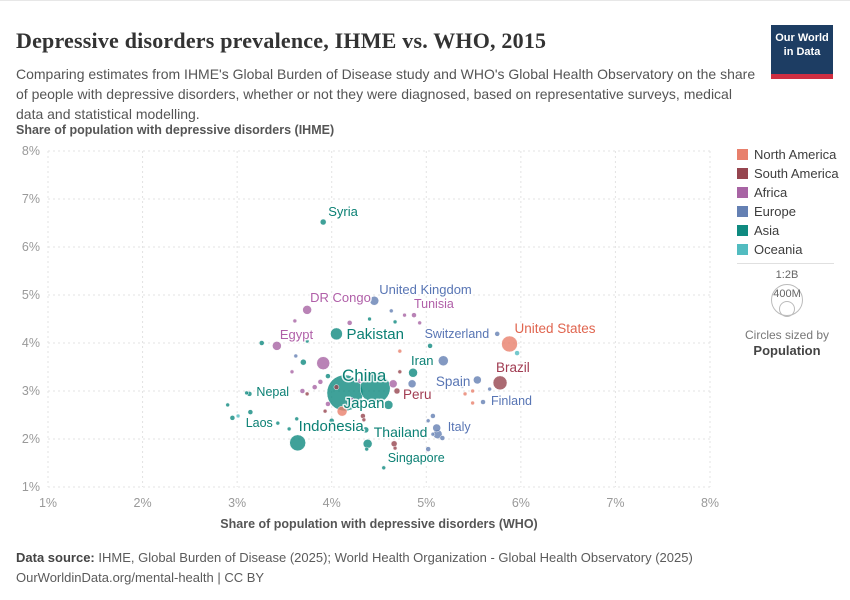 The width and height of the screenshot is (850, 600). I want to click on license-line: OurWorldinData.org/mental-health | CC BY, so click(140, 578).